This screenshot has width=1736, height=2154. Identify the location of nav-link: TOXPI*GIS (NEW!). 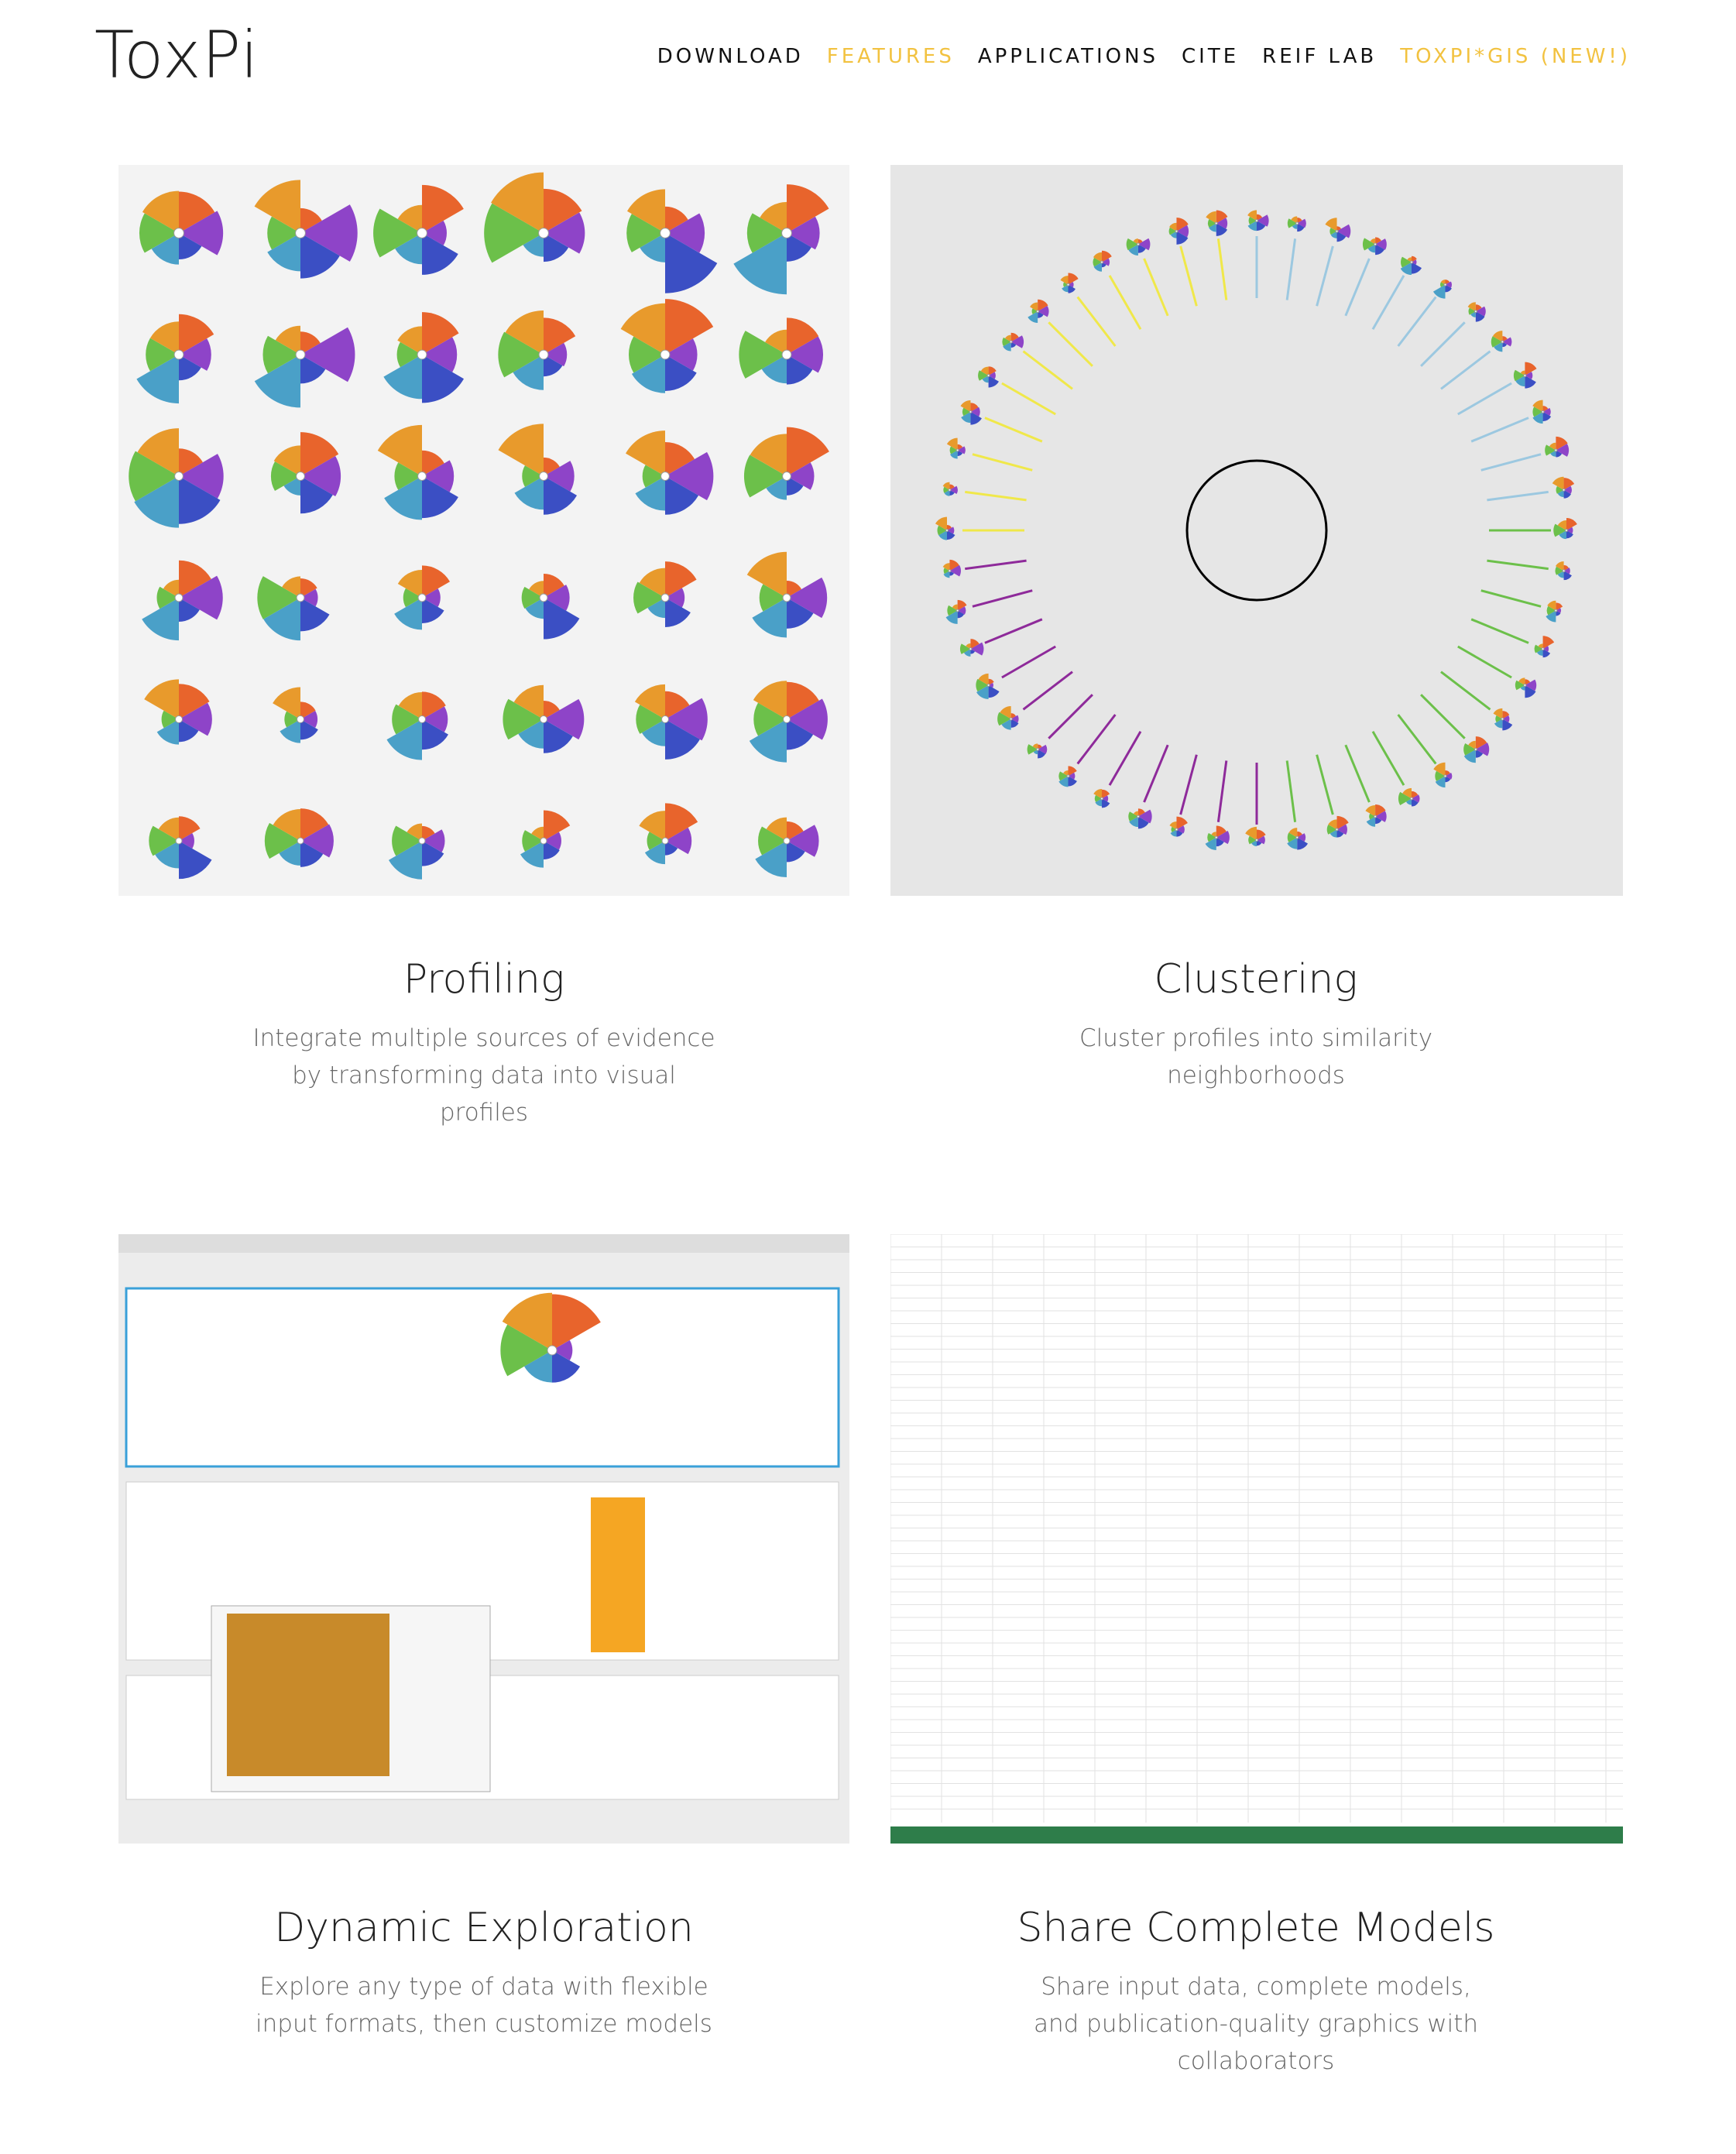
(1515, 56).